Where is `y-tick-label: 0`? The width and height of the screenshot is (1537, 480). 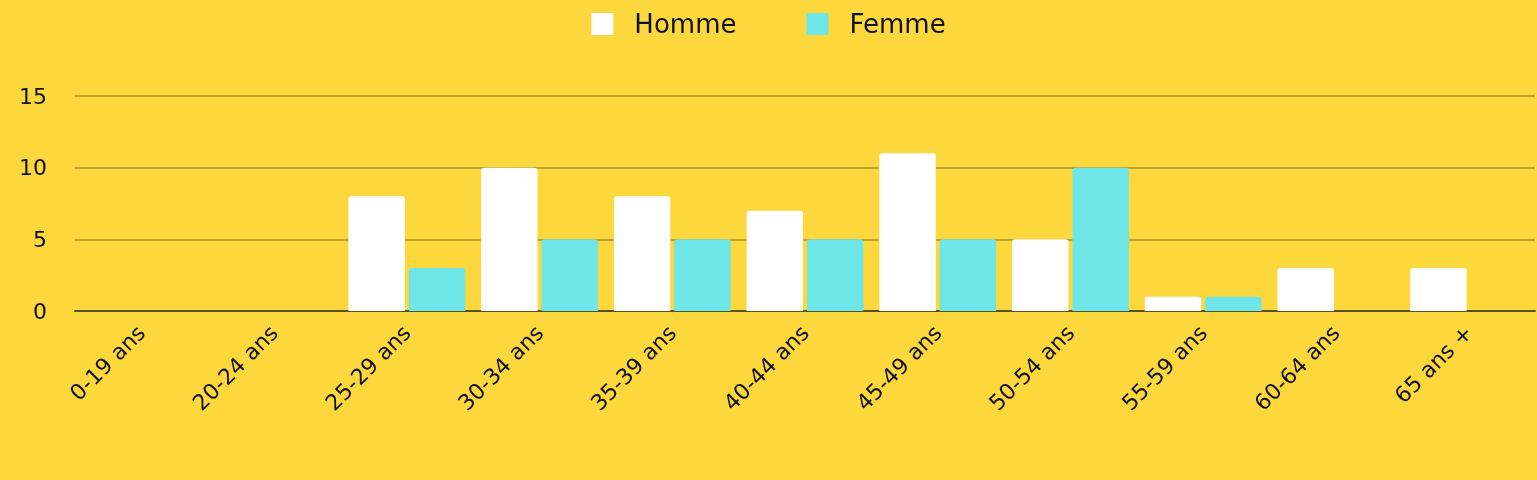
y-tick-label: 0 is located at coordinates (40, 311).